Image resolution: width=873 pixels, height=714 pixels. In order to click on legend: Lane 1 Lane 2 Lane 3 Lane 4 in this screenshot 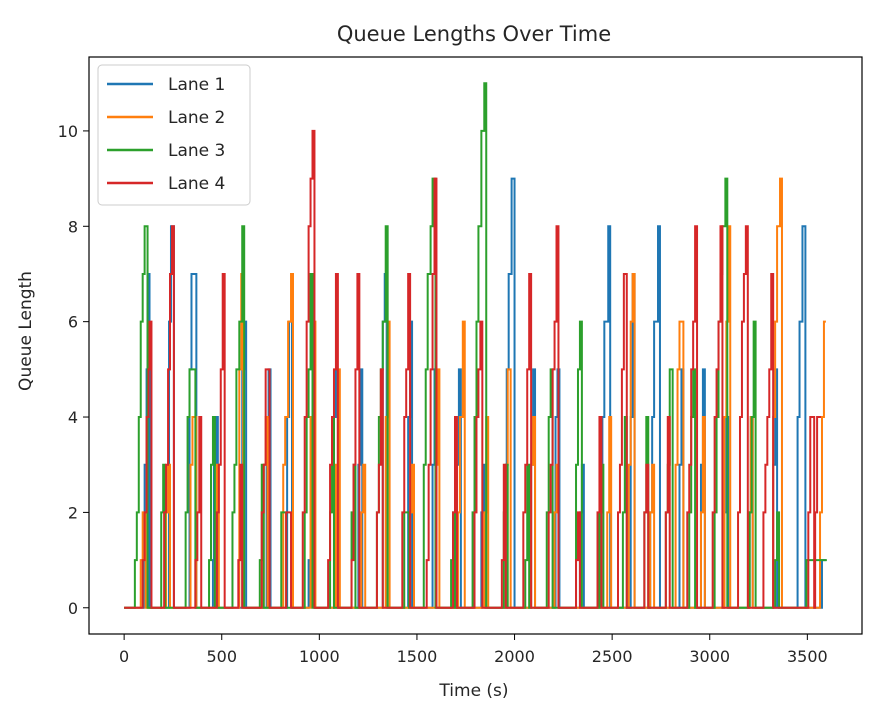, I will do `click(174, 135)`.